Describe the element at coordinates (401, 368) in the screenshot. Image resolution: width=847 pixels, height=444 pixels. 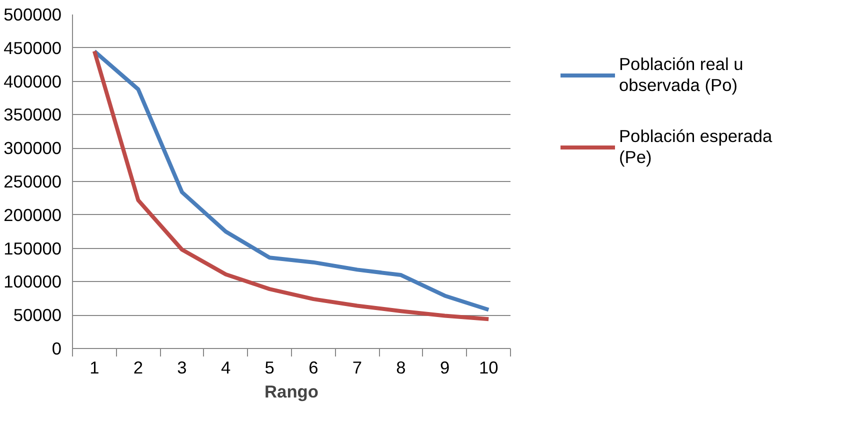
I see `x-tick-label: 8` at that location.